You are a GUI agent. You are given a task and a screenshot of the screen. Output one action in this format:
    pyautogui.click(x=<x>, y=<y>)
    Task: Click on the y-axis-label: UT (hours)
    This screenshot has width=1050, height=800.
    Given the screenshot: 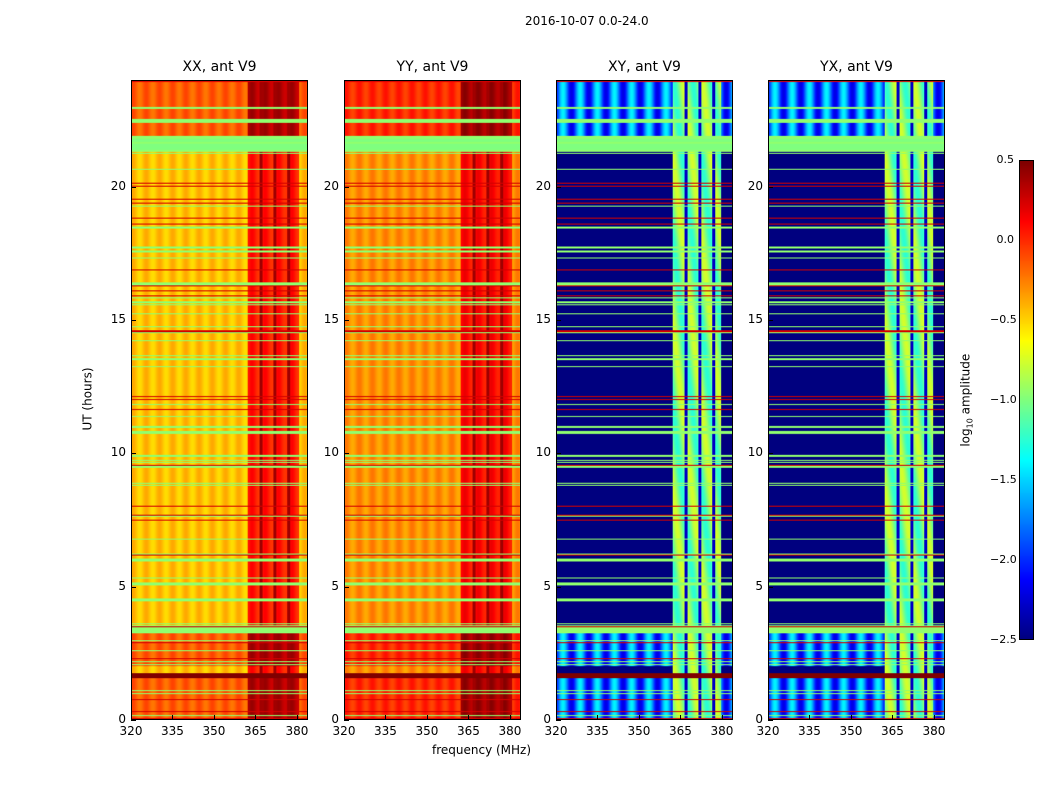 What is the action you would take?
    pyautogui.click(x=87, y=399)
    